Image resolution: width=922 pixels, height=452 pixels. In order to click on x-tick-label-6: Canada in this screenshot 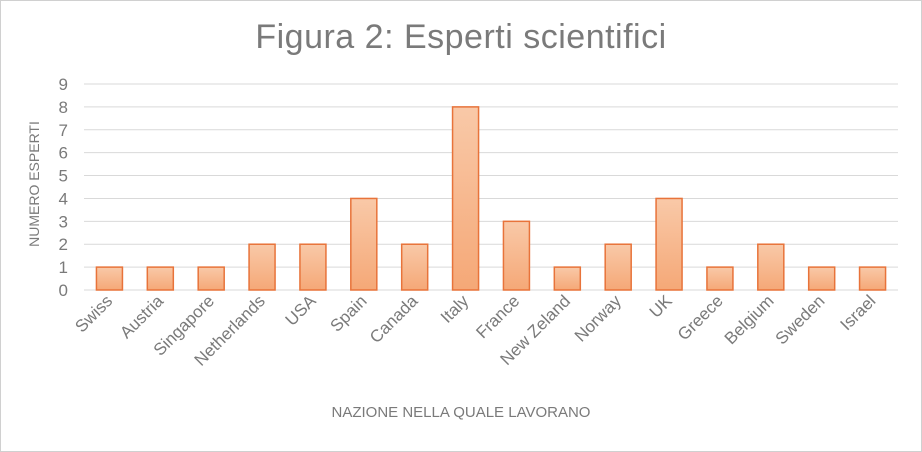, I will do `click(394, 319)`.